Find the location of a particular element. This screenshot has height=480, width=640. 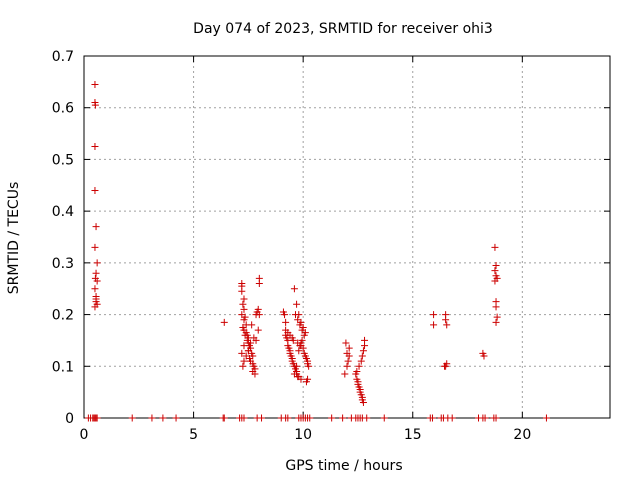

y-tick-label: 0 is located at coordinates (69, 419).